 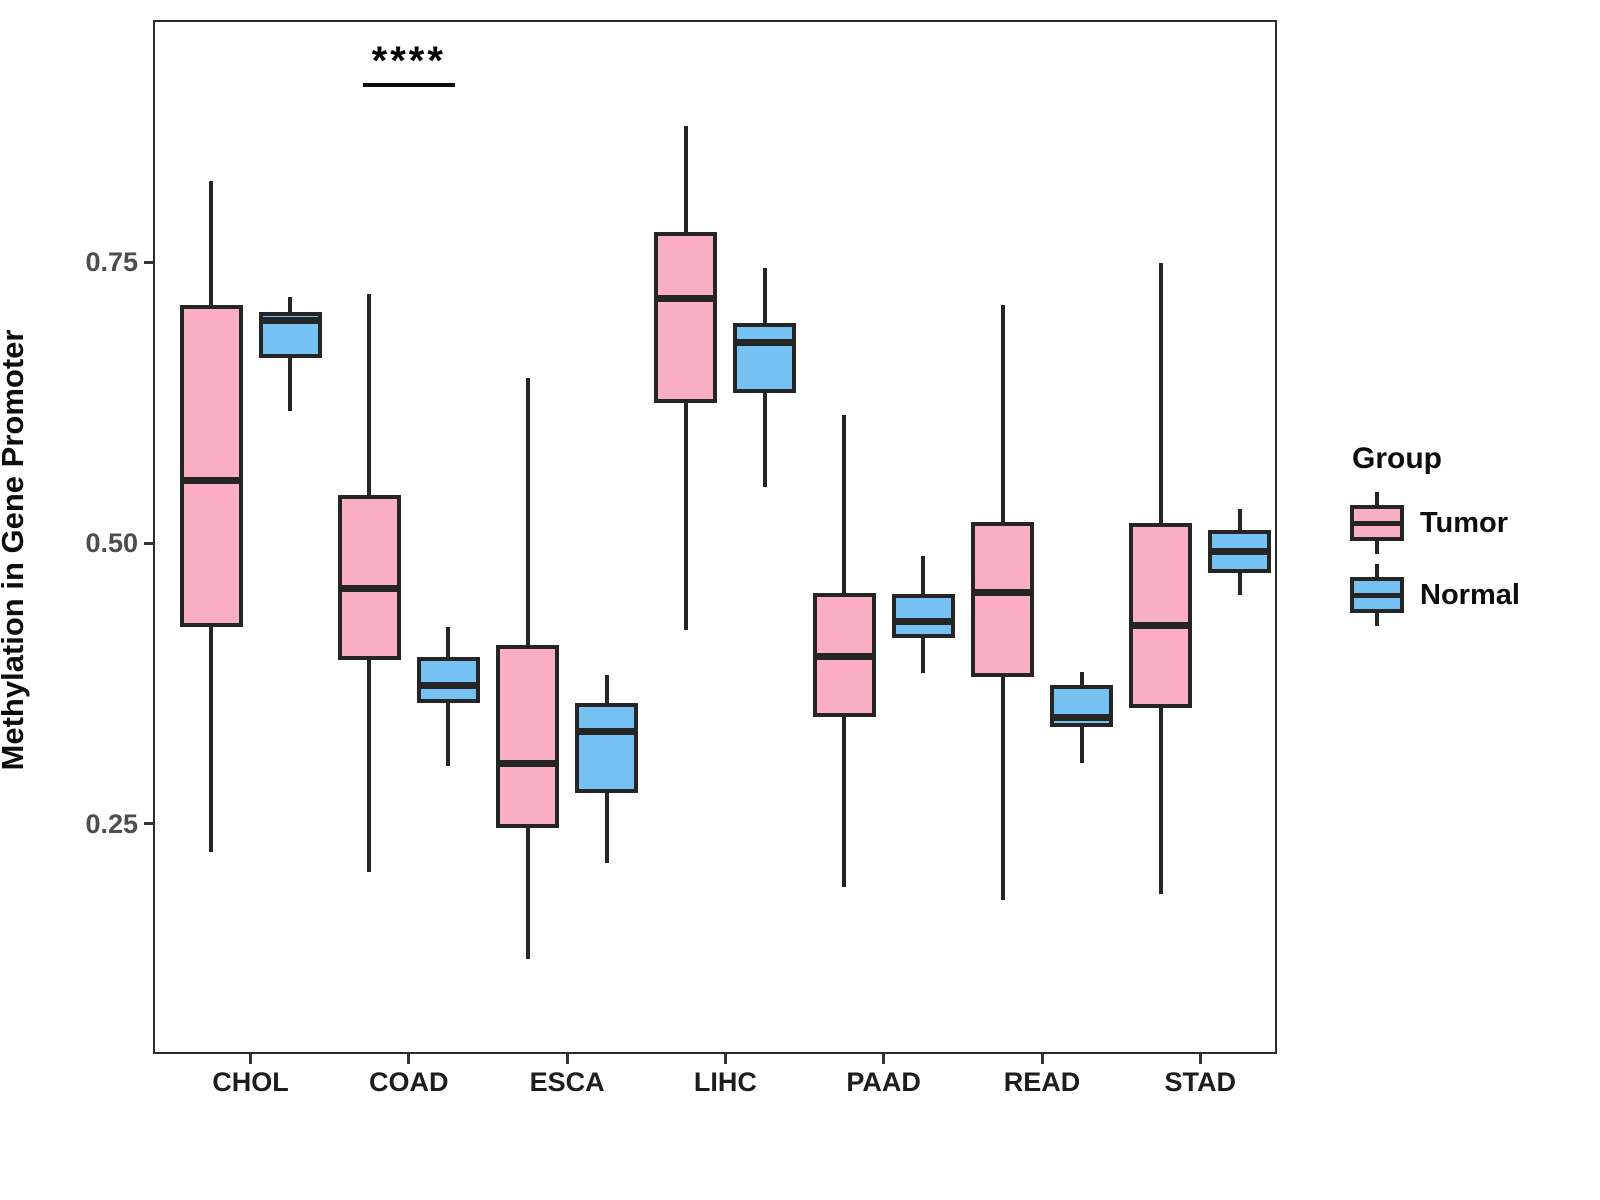 I want to click on y-axis-tick-label: 0.50, so click(x=111, y=543).